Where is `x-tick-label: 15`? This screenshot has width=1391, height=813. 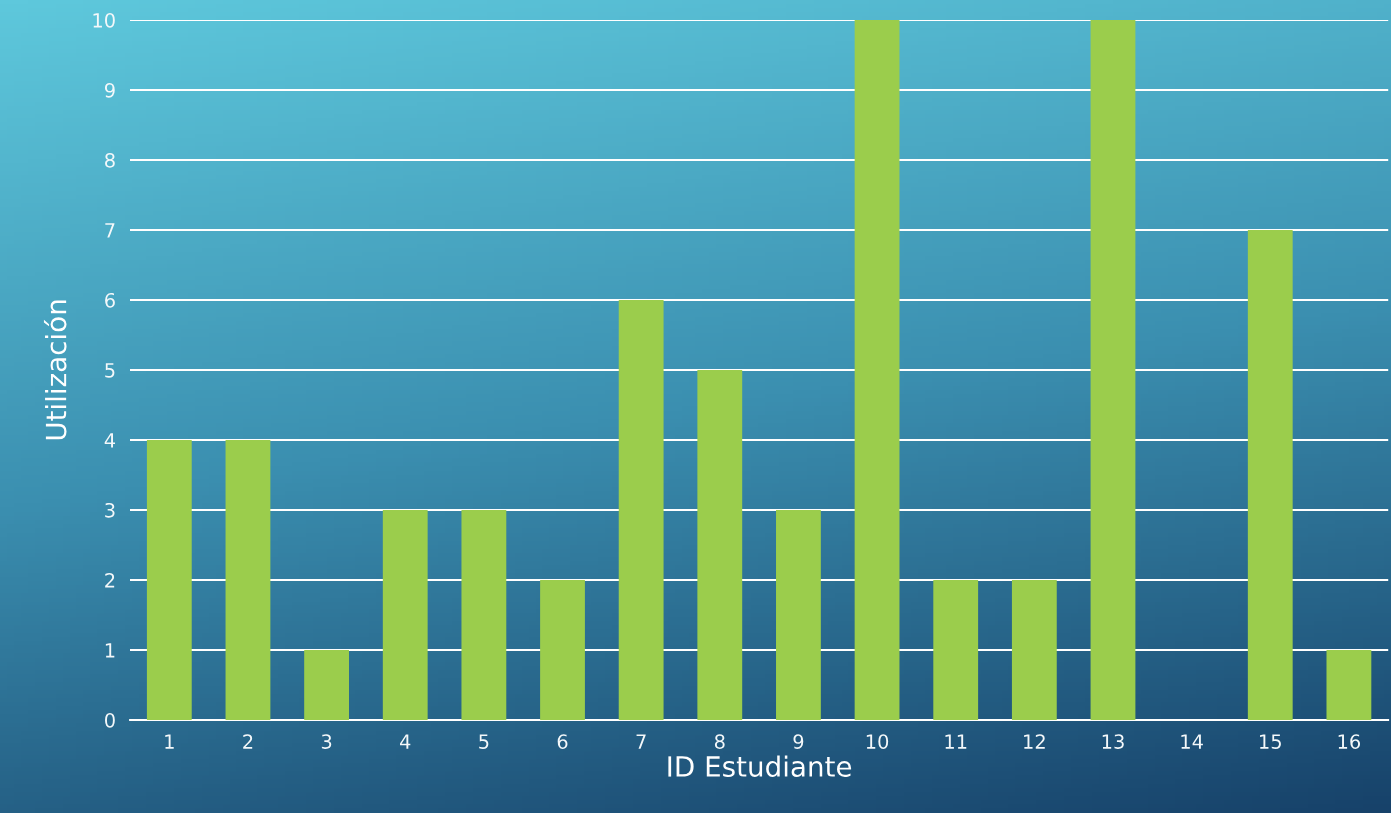
x-tick-label: 15 is located at coordinates (1270, 741).